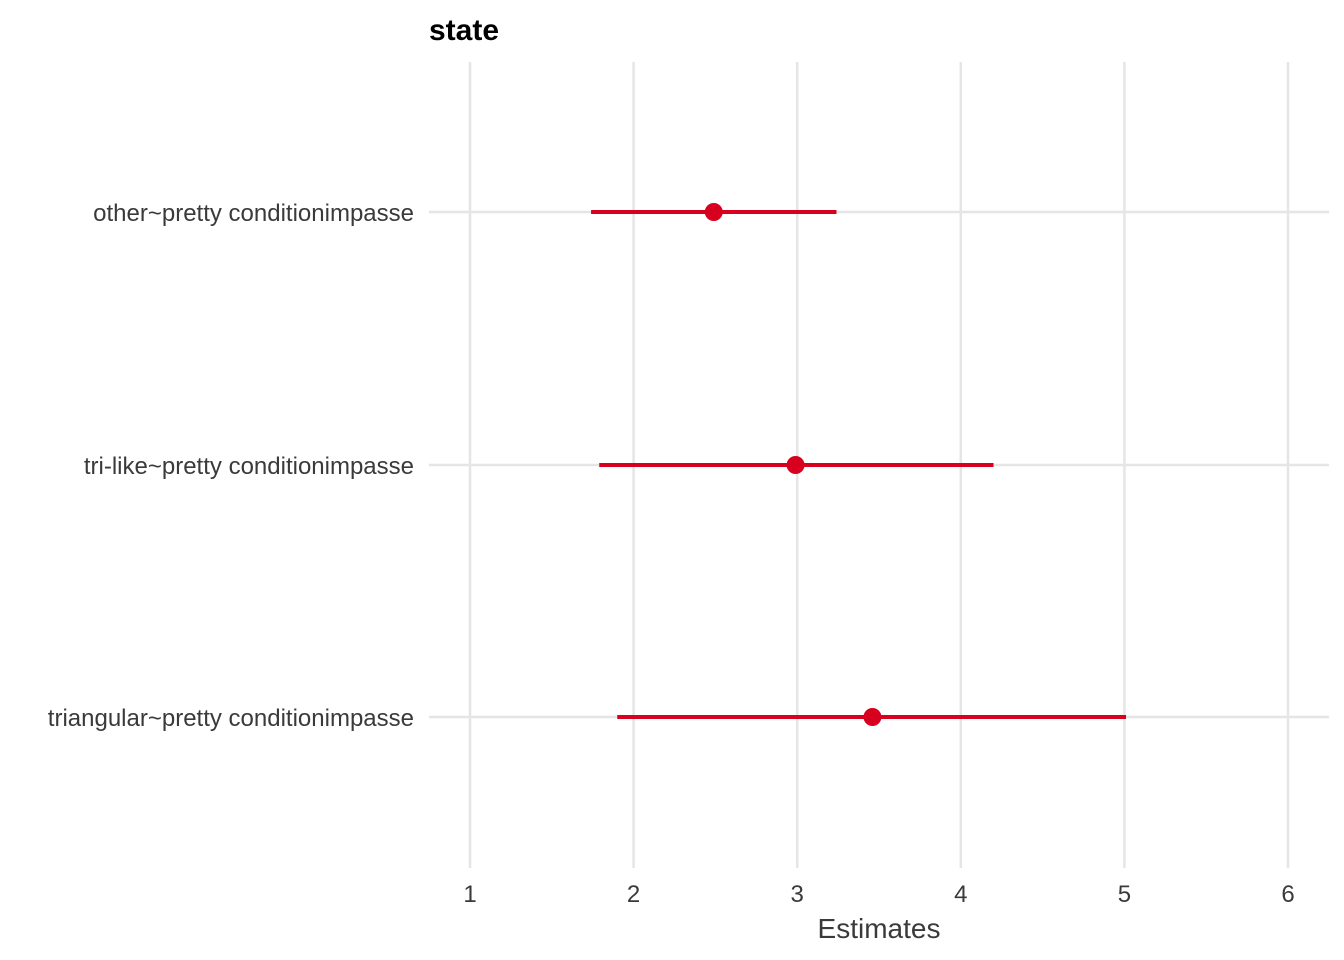  I want to click on x-axis-tick-labels: 1 2 3 4 5 6, so click(878, 894).